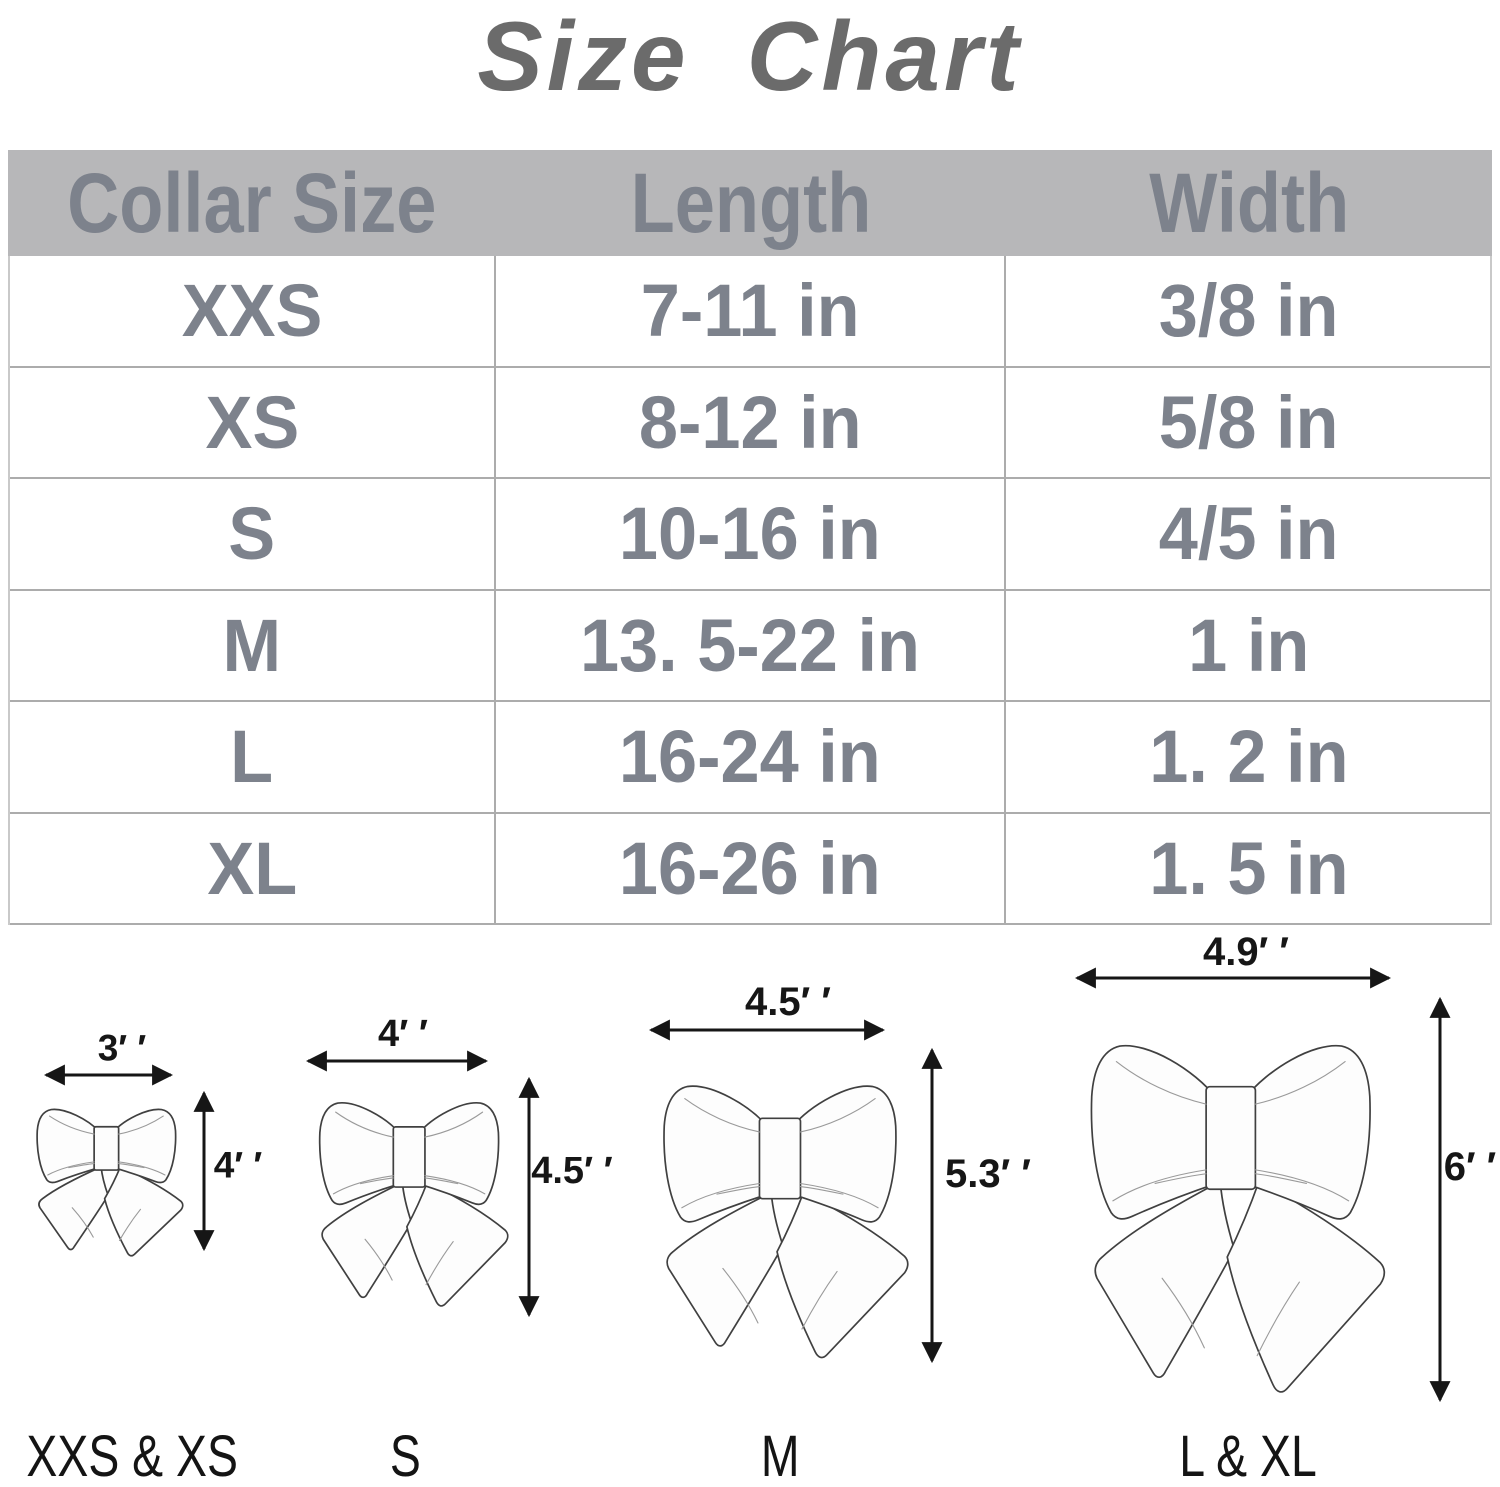  I want to click on bow-diagram-s: 4′ ′ 4.5′ ′, so click(459, 1165).